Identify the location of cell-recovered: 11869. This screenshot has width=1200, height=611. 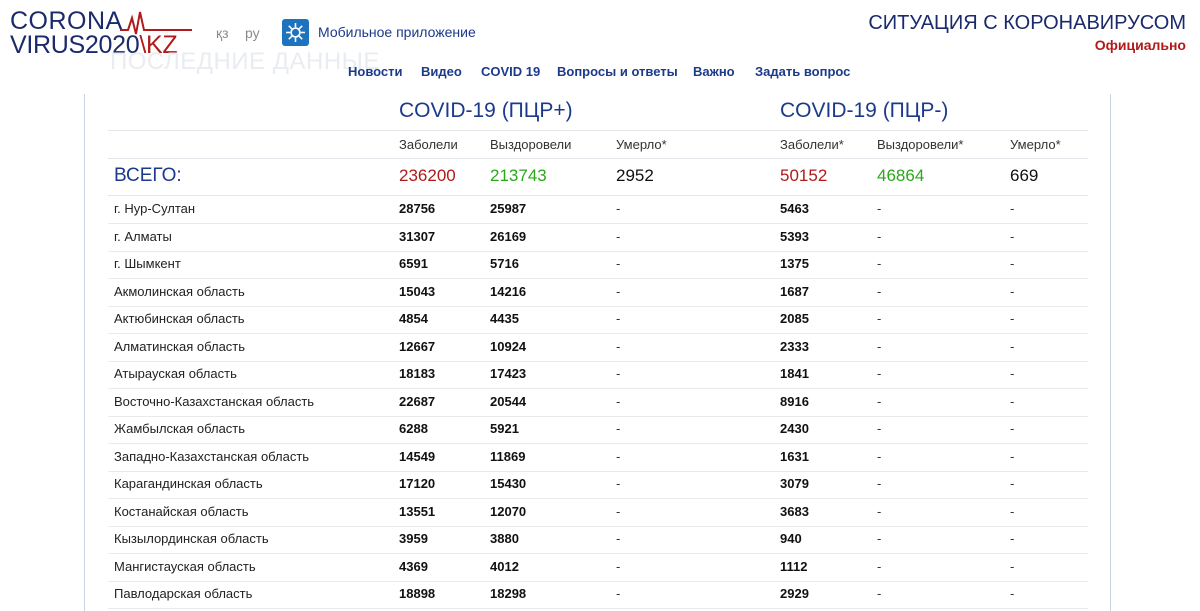
(508, 456).